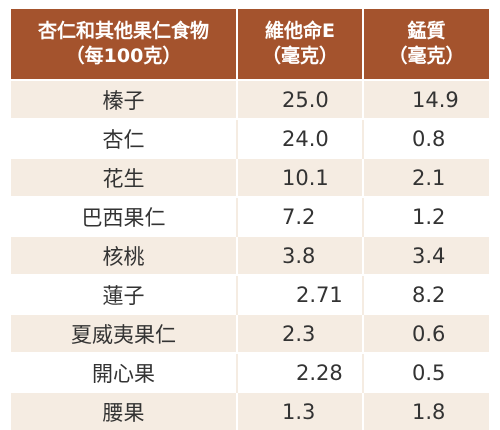 The height and width of the screenshot is (430, 500). I want to click on vitamin-e-value: 2.3, so click(300, 333).